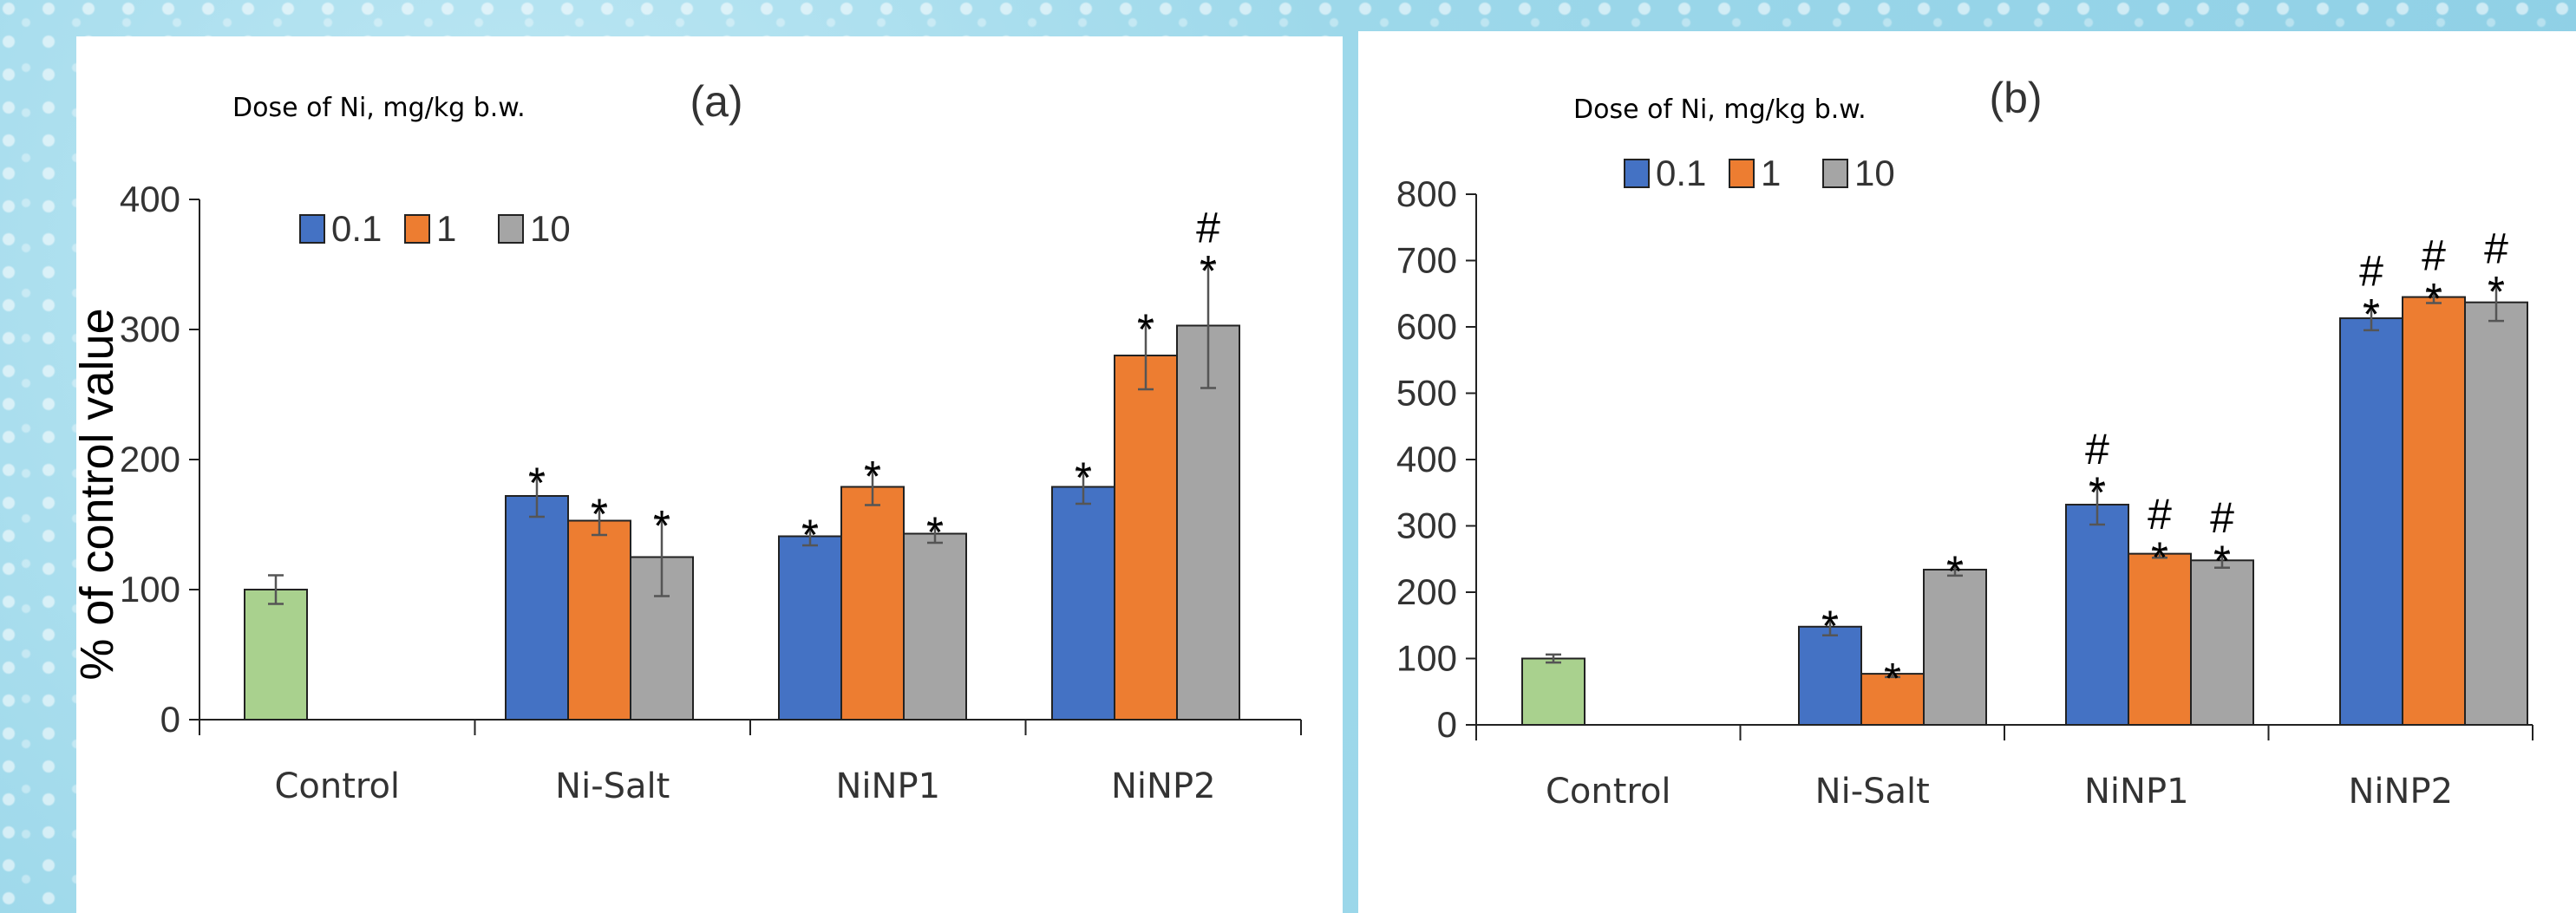  I want to click on bar-1-Ni-Salt, so click(599, 620).